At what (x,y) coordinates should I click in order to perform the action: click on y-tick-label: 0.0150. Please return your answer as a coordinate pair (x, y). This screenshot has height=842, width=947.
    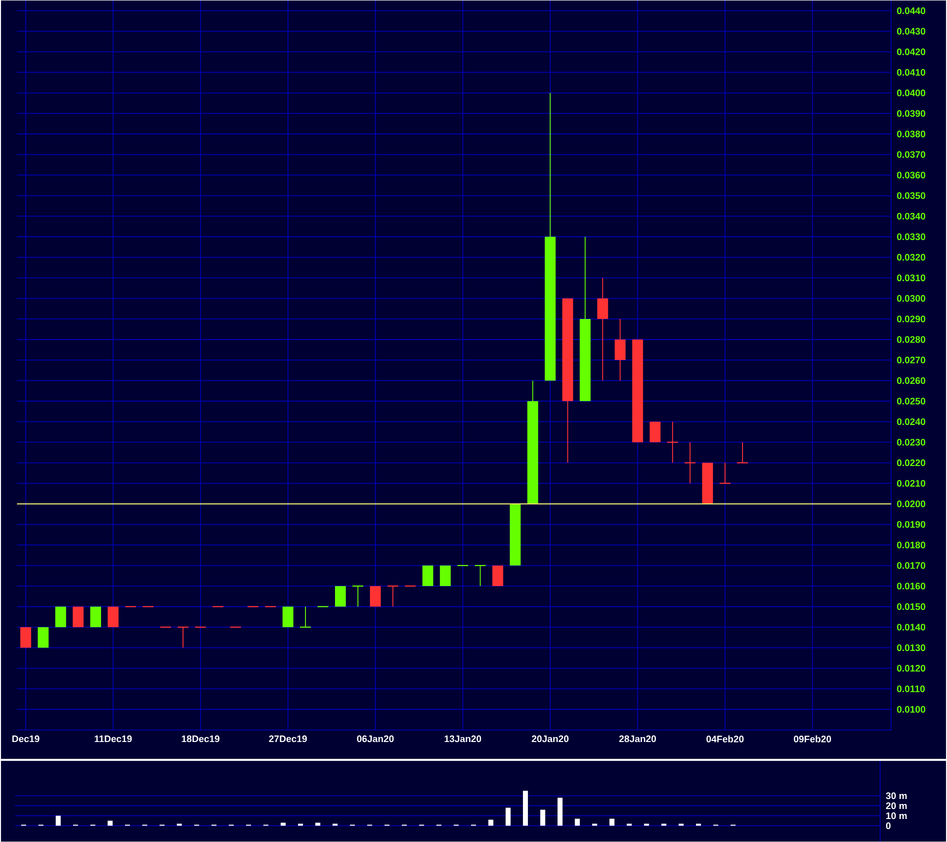
    Looking at the image, I should click on (911, 606).